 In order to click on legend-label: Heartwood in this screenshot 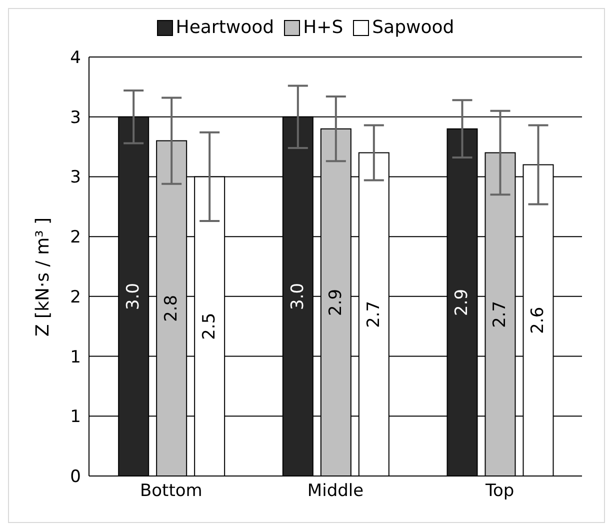, I will do `click(225, 27)`.